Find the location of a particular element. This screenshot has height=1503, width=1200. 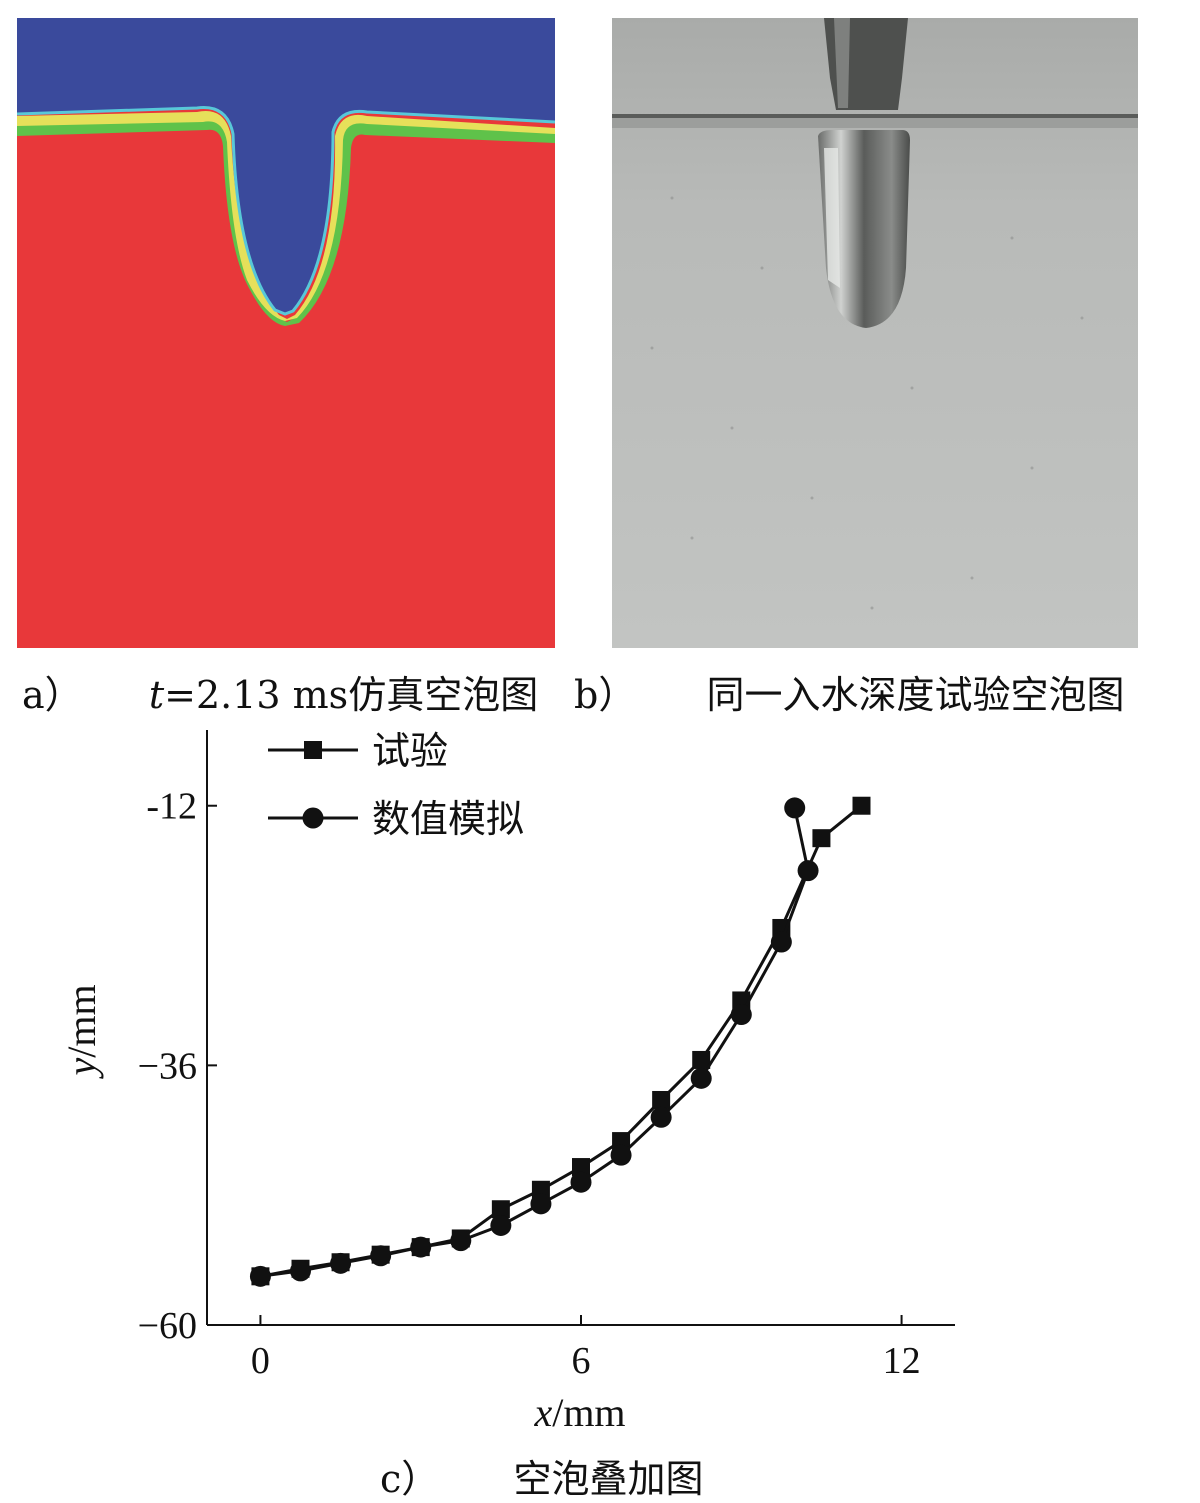

x-axis-unit: /mm is located at coordinates (588, 1412).